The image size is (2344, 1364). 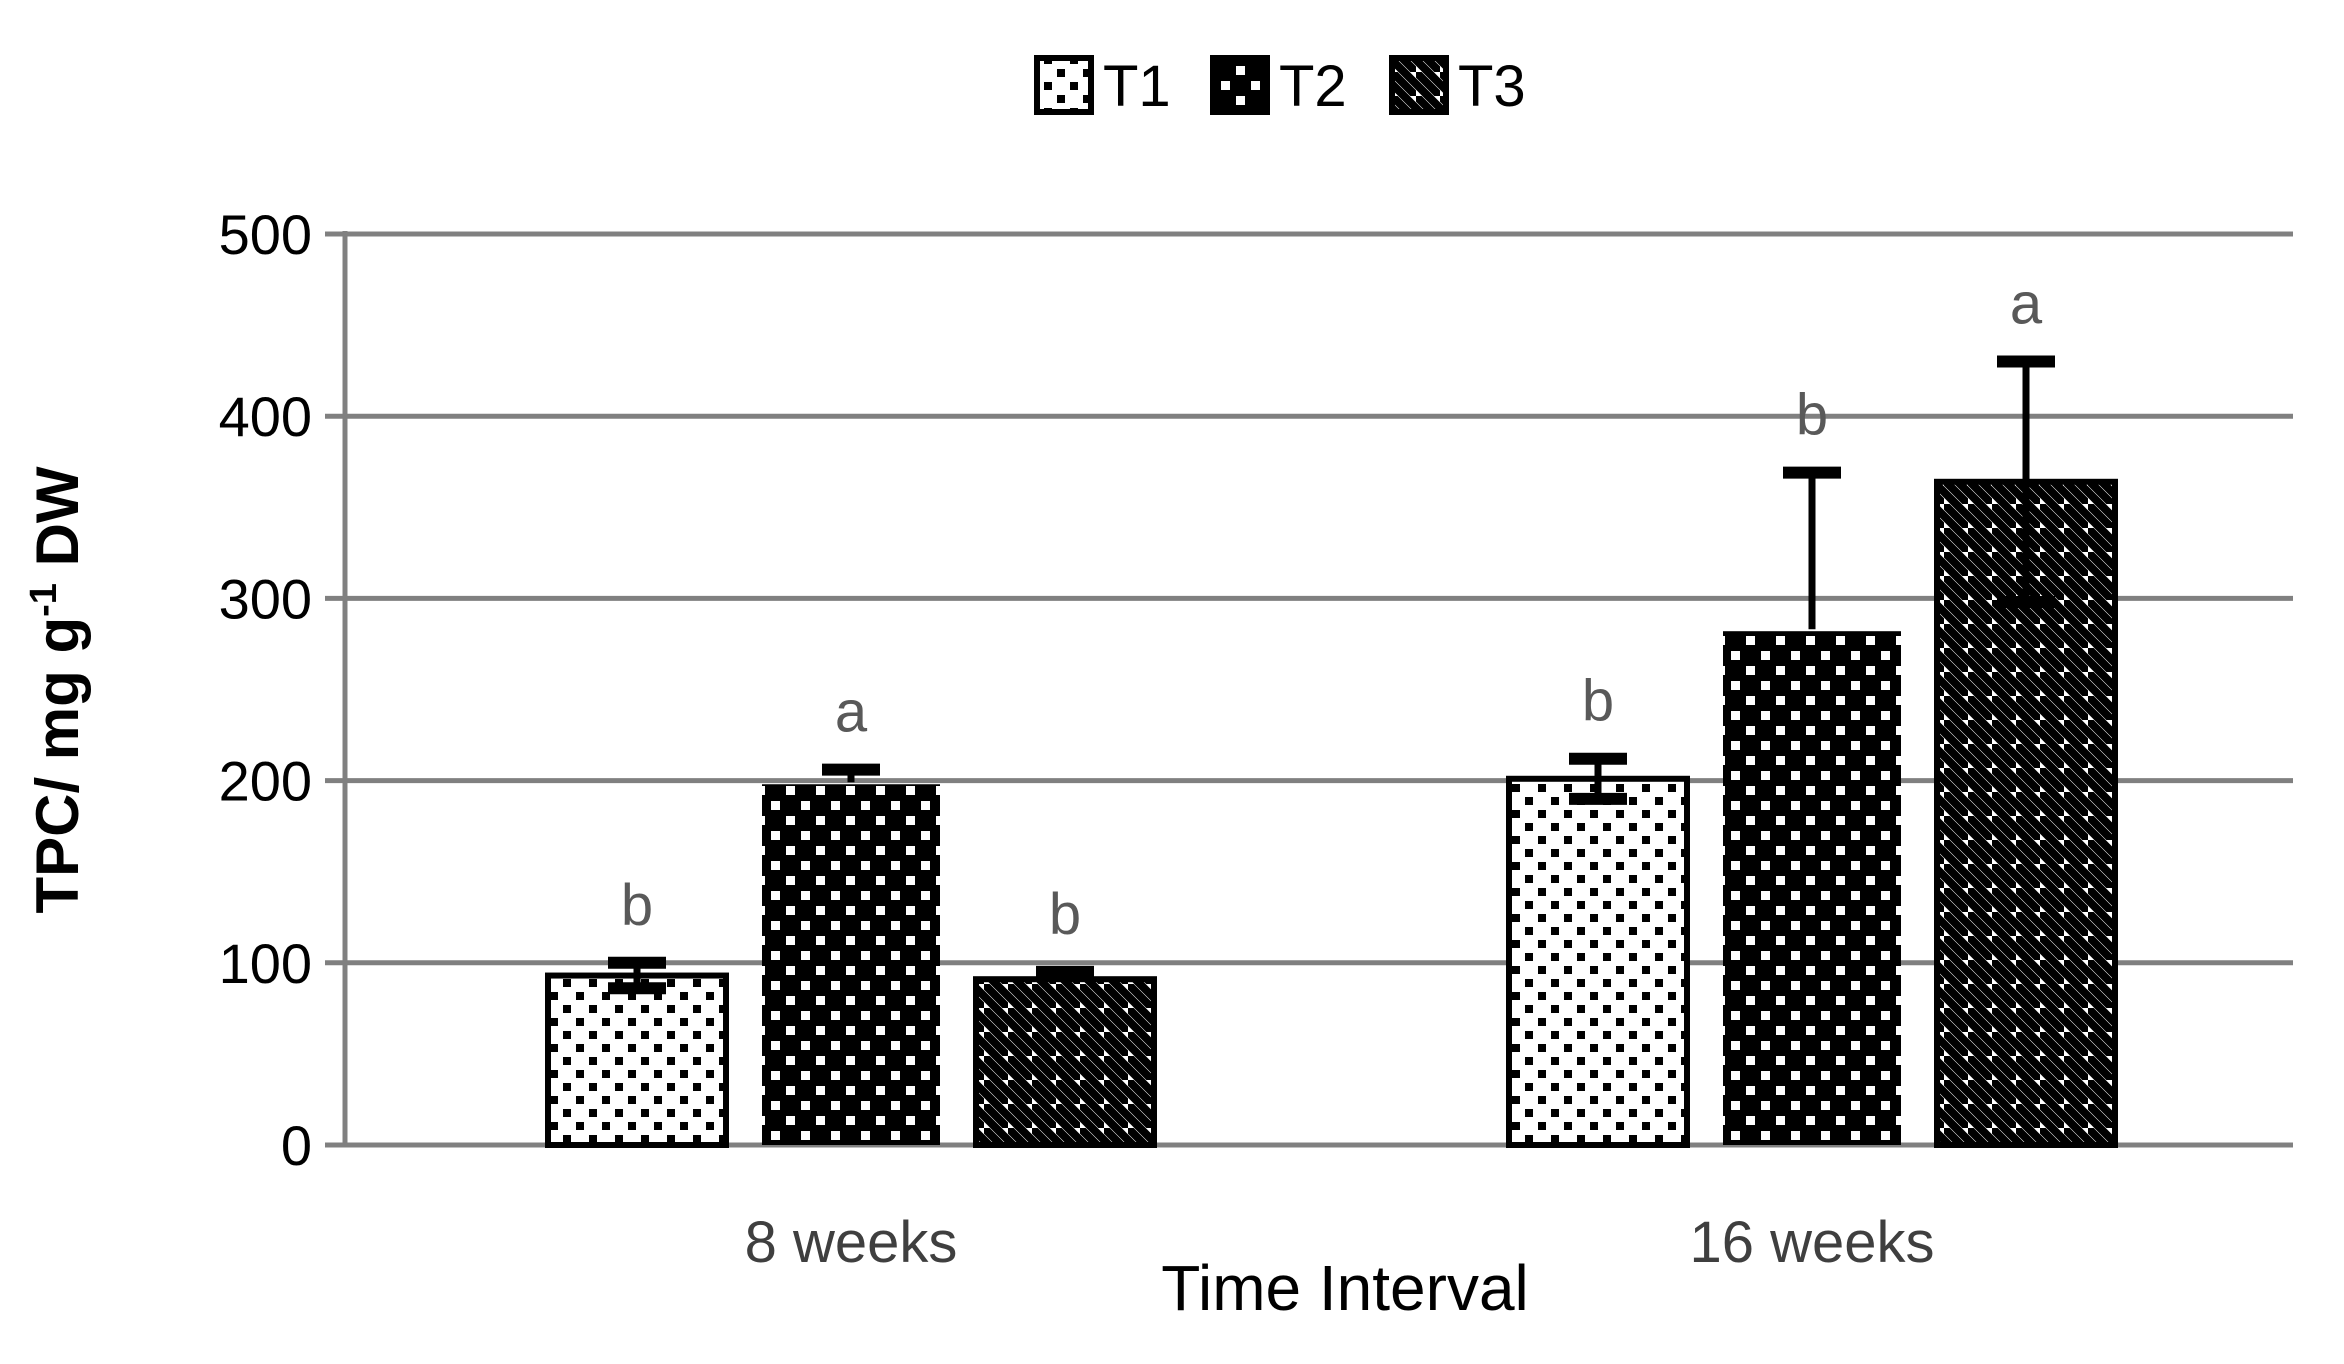 What do you see at coordinates (1812, 548) in the screenshot?
I see `error-bar-T2-16-weeks` at bounding box center [1812, 548].